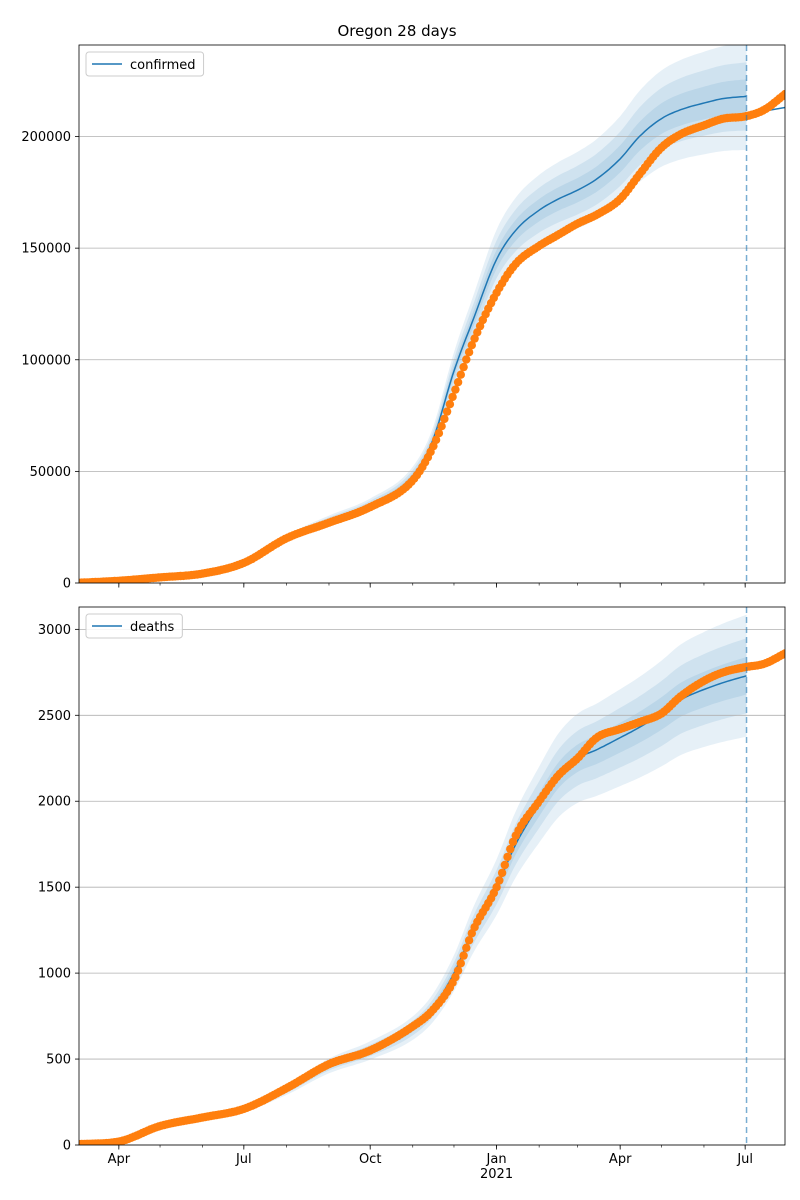 This screenshot has width=800, height=1200. What do you see at coordinates (54, 630) in the screenshot?
I see `deaths-y-tick-label: 3000` at bounding box center [54, 630].